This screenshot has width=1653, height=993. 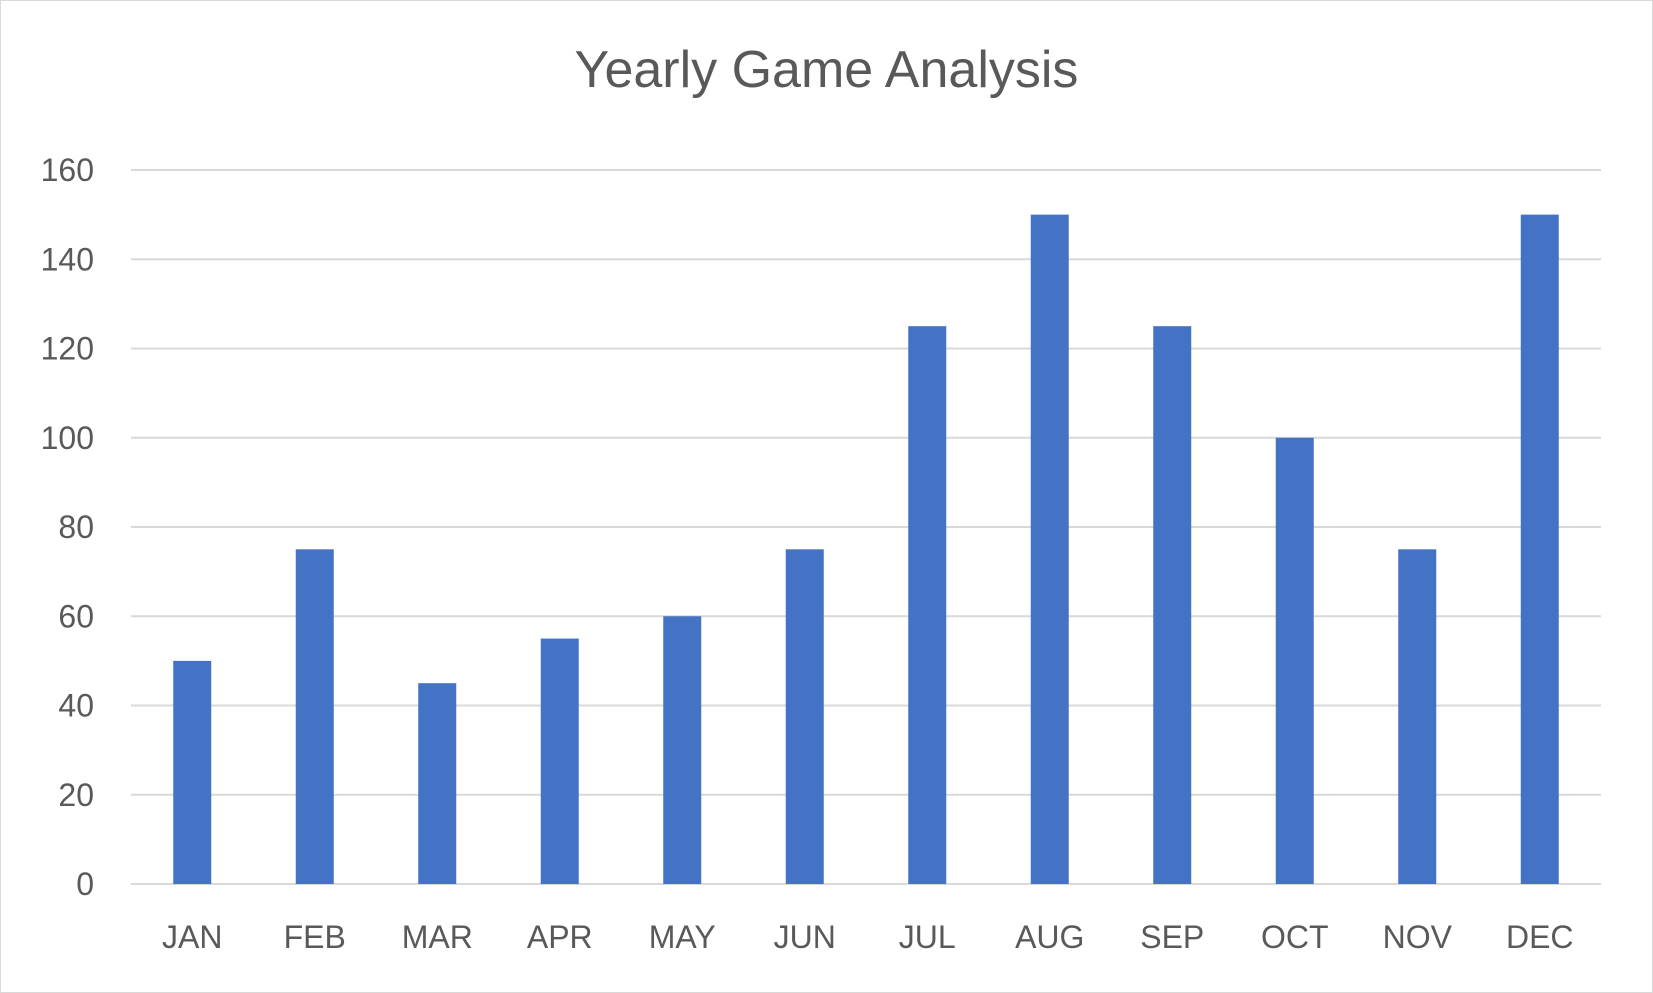 I want to click on x-tick-label: AUG, so click(x=1049, y=937).